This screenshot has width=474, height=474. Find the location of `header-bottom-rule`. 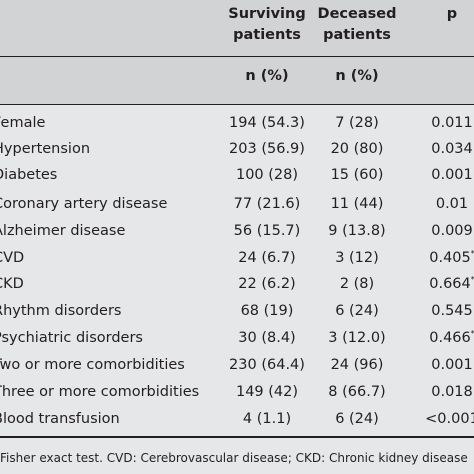

header-bottom-rule is located at coordinates (237, 104).